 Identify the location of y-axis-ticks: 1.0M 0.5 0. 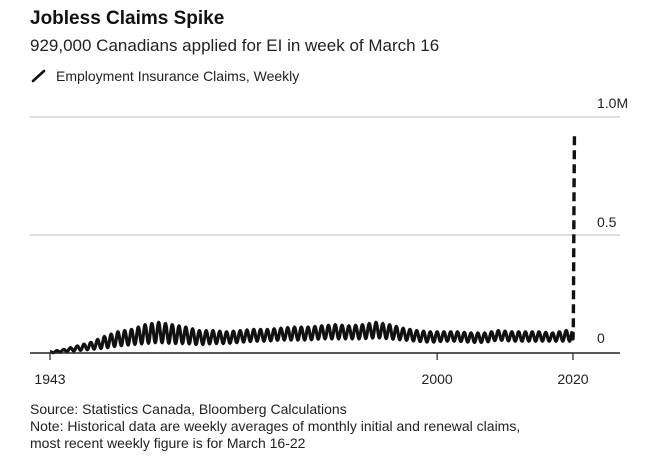
(612, 220).